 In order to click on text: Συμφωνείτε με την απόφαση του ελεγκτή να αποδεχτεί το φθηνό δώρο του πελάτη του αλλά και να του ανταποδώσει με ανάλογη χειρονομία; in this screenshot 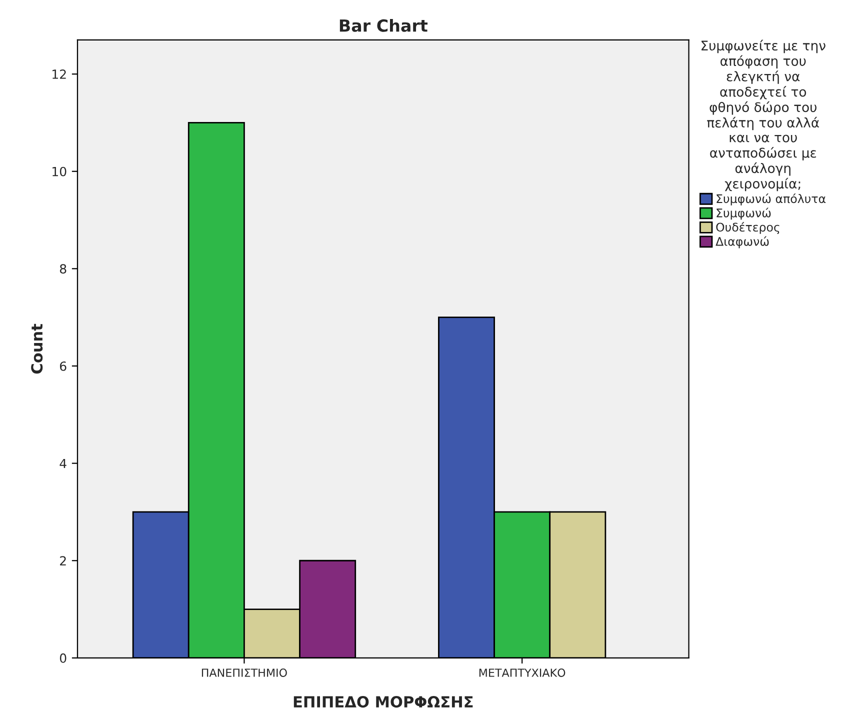, I will do `click(764, 116)`.